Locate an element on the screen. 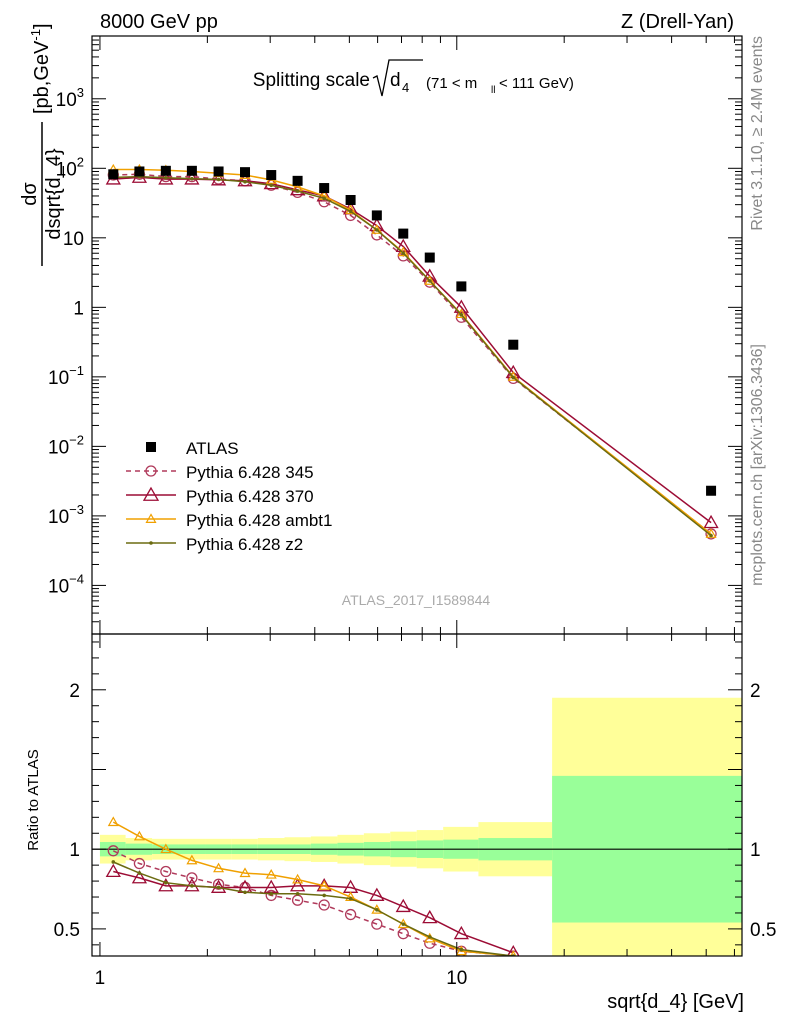 The height and width of the screenshot is (1024, 786). main-ylabel: dσ dsqrt{d_4} [pb,GeV-1] is located at coordinates (42, 144).